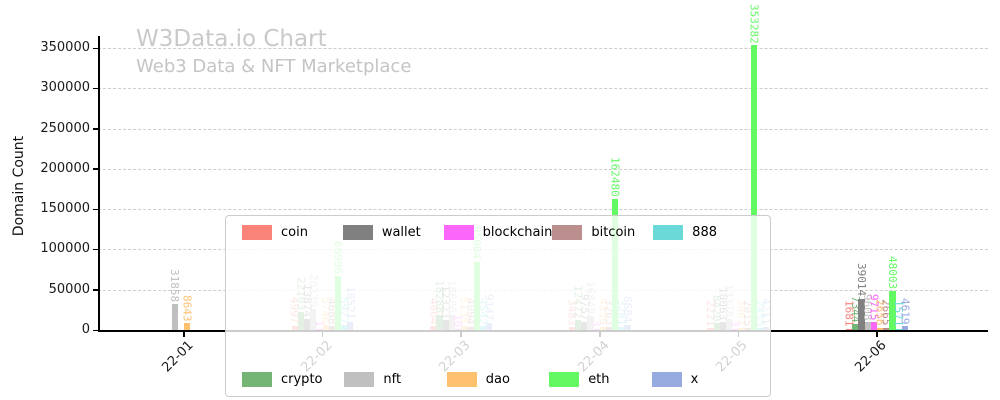  What do you see at coordinates (754, 23) in the screenshot?
I see `bar-value-label: 353282` at bounding box center [754, 23].